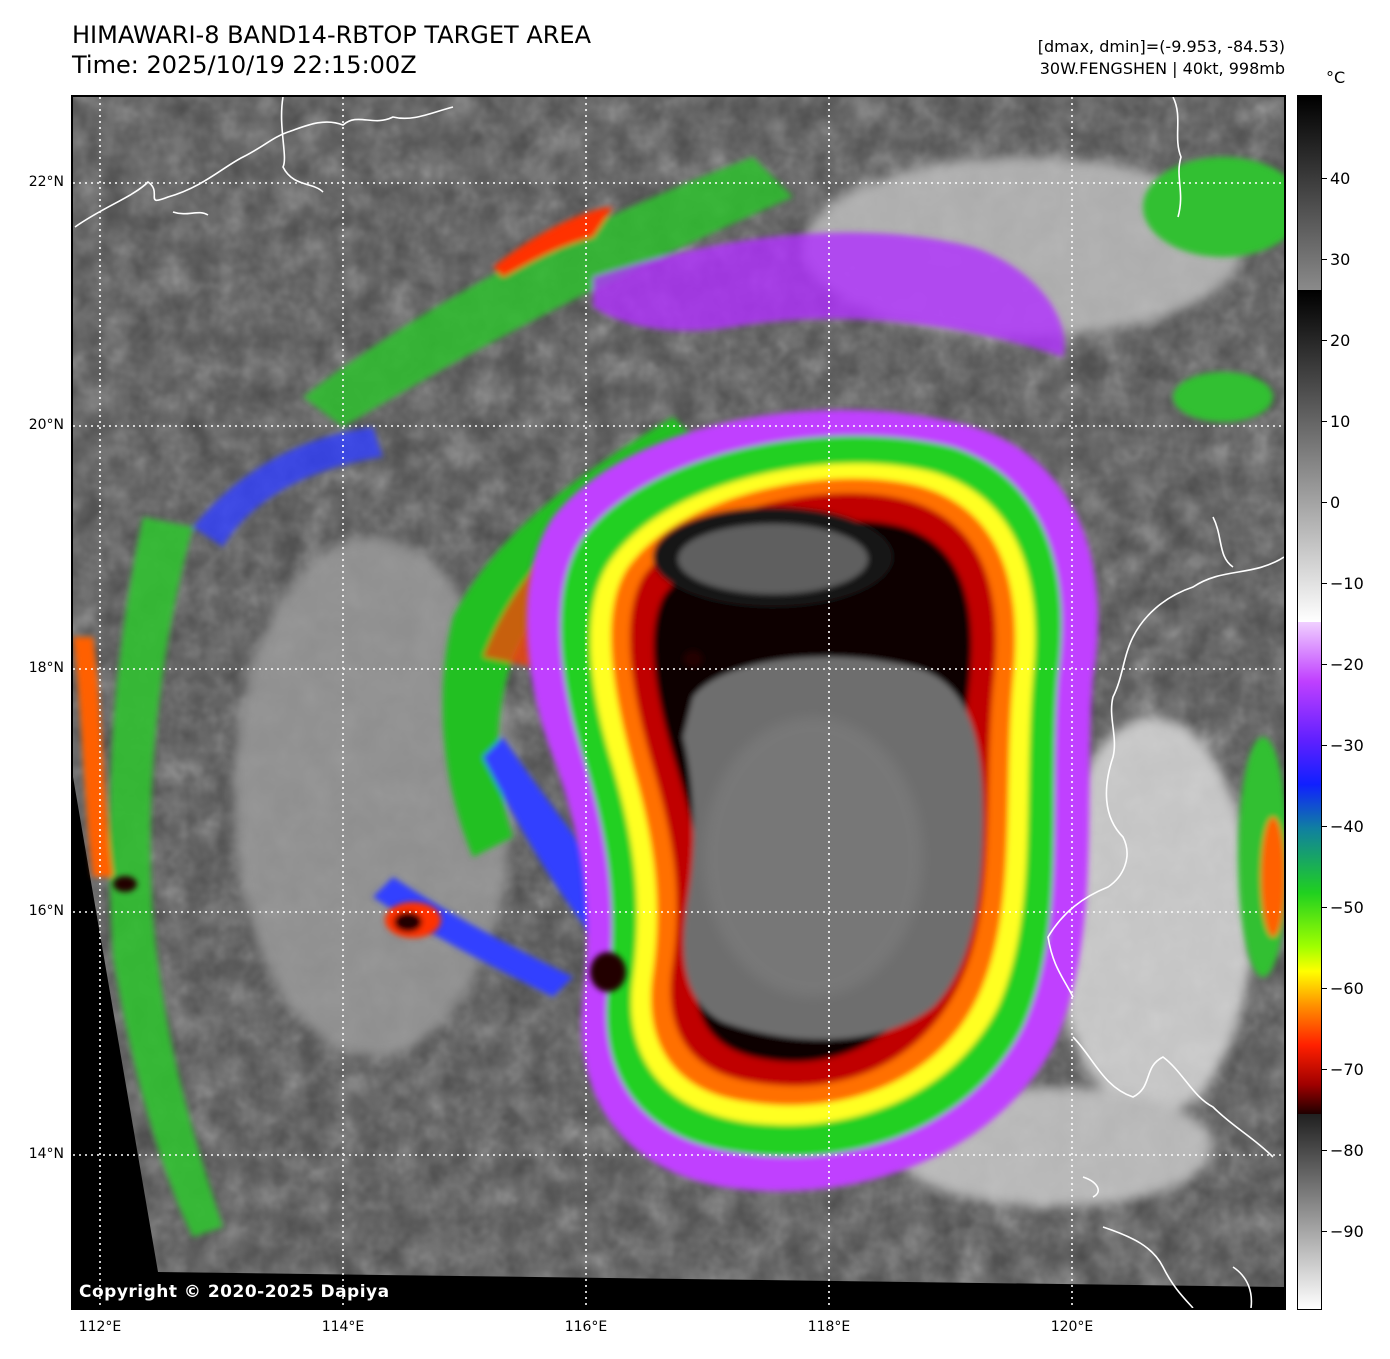  What do you see at coordinates (343, 1327) in the screenshot?
I see `lon-label-114e: 114°E` at bounding box center [343, 1327].